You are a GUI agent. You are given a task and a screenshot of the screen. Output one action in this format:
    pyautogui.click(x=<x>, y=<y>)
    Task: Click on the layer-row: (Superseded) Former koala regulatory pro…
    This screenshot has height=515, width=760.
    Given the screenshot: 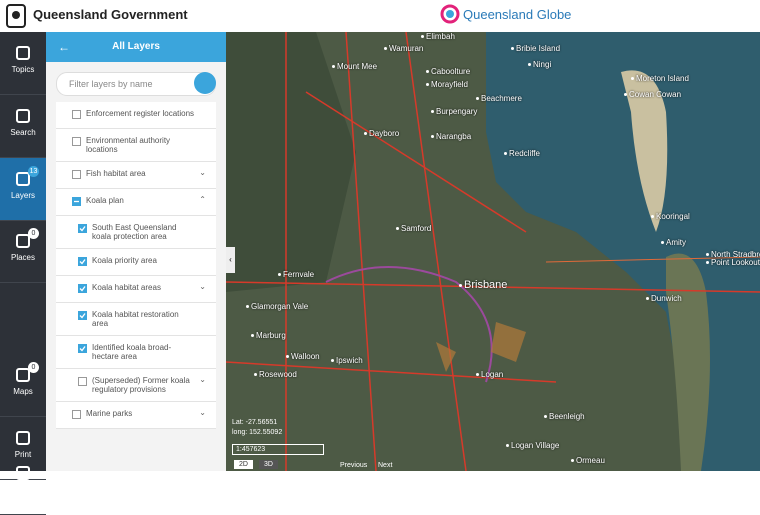 What is the action you would take?
    pyautogui.click(x=136, y=385)
    